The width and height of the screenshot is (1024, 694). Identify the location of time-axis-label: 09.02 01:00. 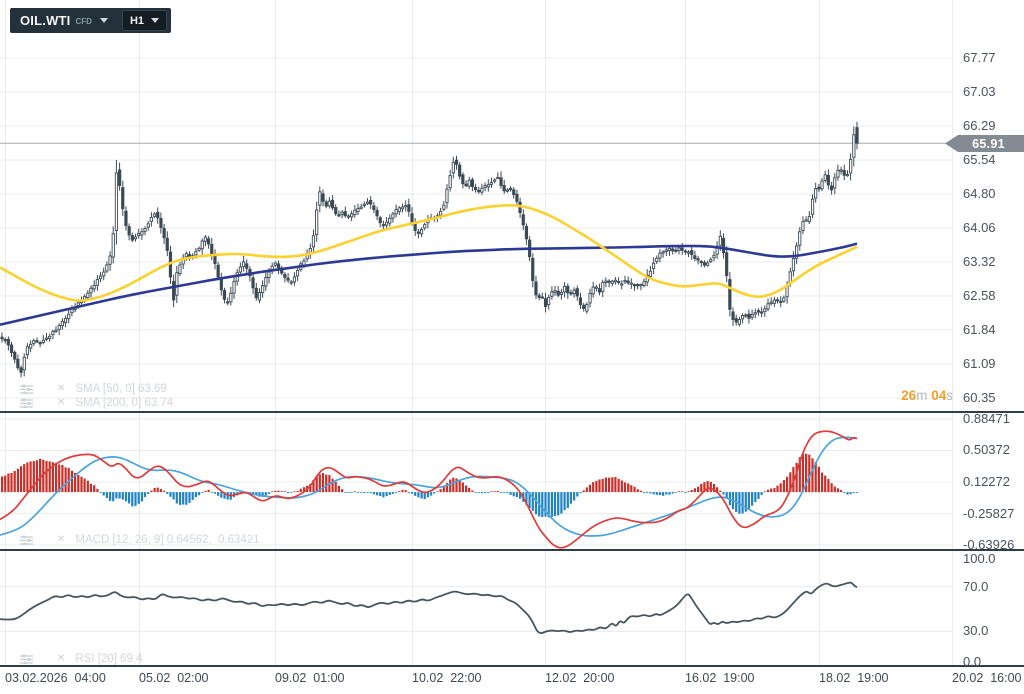
(310, 678).